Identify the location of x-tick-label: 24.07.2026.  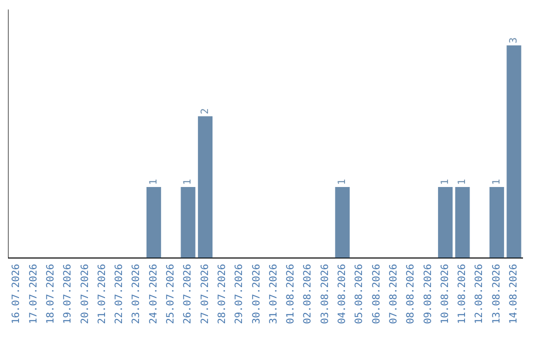
(154, 294).